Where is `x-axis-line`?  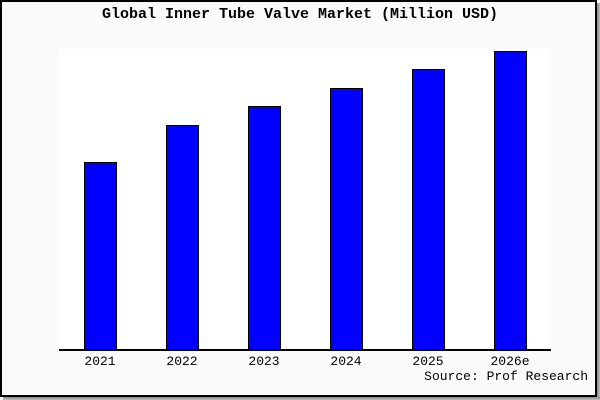
x-axis-line is located at coordinates (305, 350).